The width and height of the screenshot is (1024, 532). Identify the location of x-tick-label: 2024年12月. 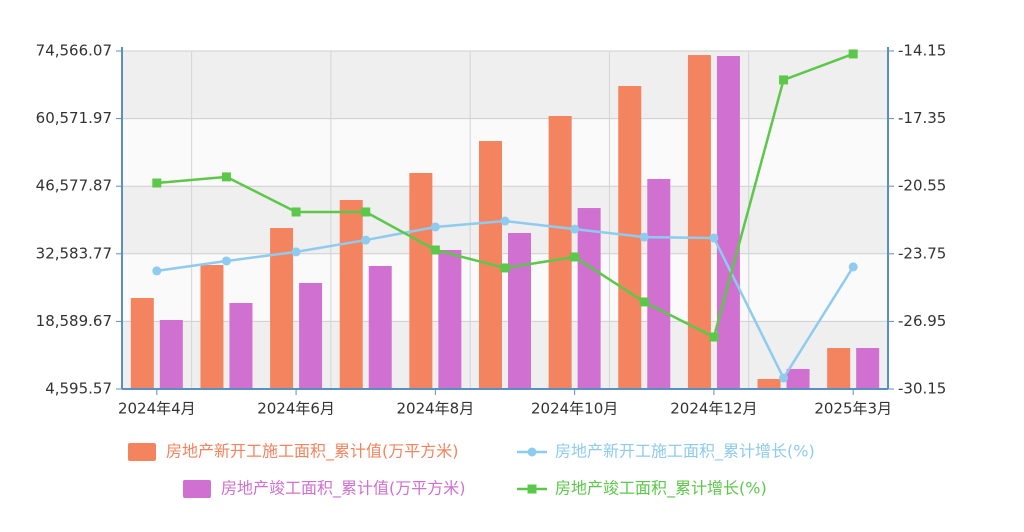
(713, 409).